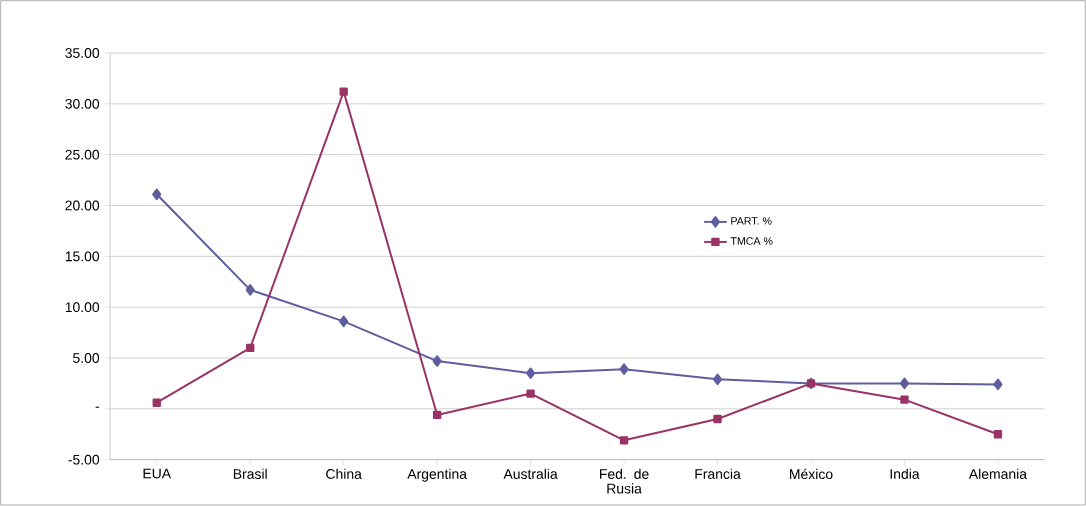 The width and height of the screenshot is (1086, 506). I want to click on y-tick-label: 20.00, so click(82, 205).